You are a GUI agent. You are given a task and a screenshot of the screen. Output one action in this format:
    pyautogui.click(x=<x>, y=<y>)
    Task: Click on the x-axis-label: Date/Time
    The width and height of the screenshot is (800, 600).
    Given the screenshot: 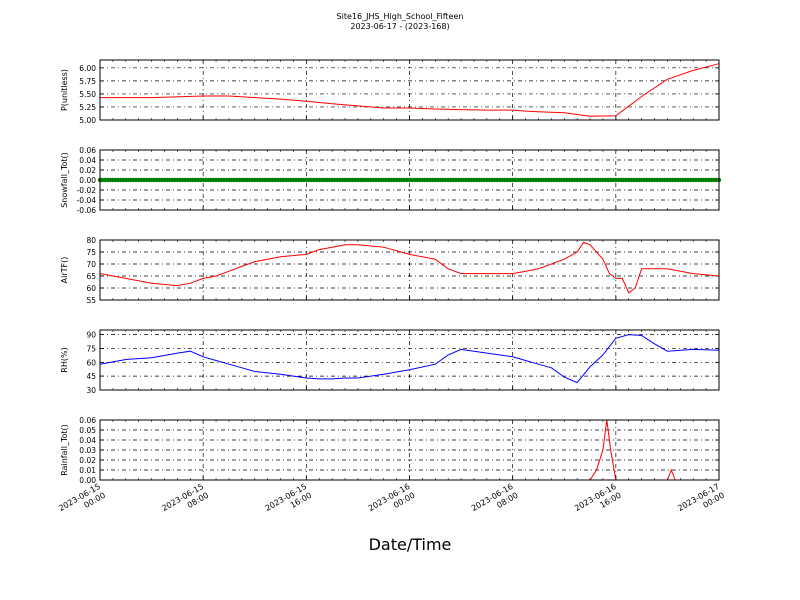 What is the action you would take?
    pyautogui.click(x=410, y=544)
    